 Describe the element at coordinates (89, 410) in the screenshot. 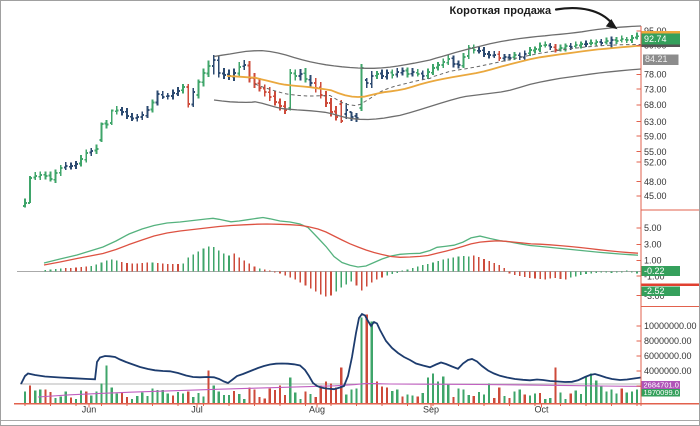

I see `svg-text: Jun` at that location.